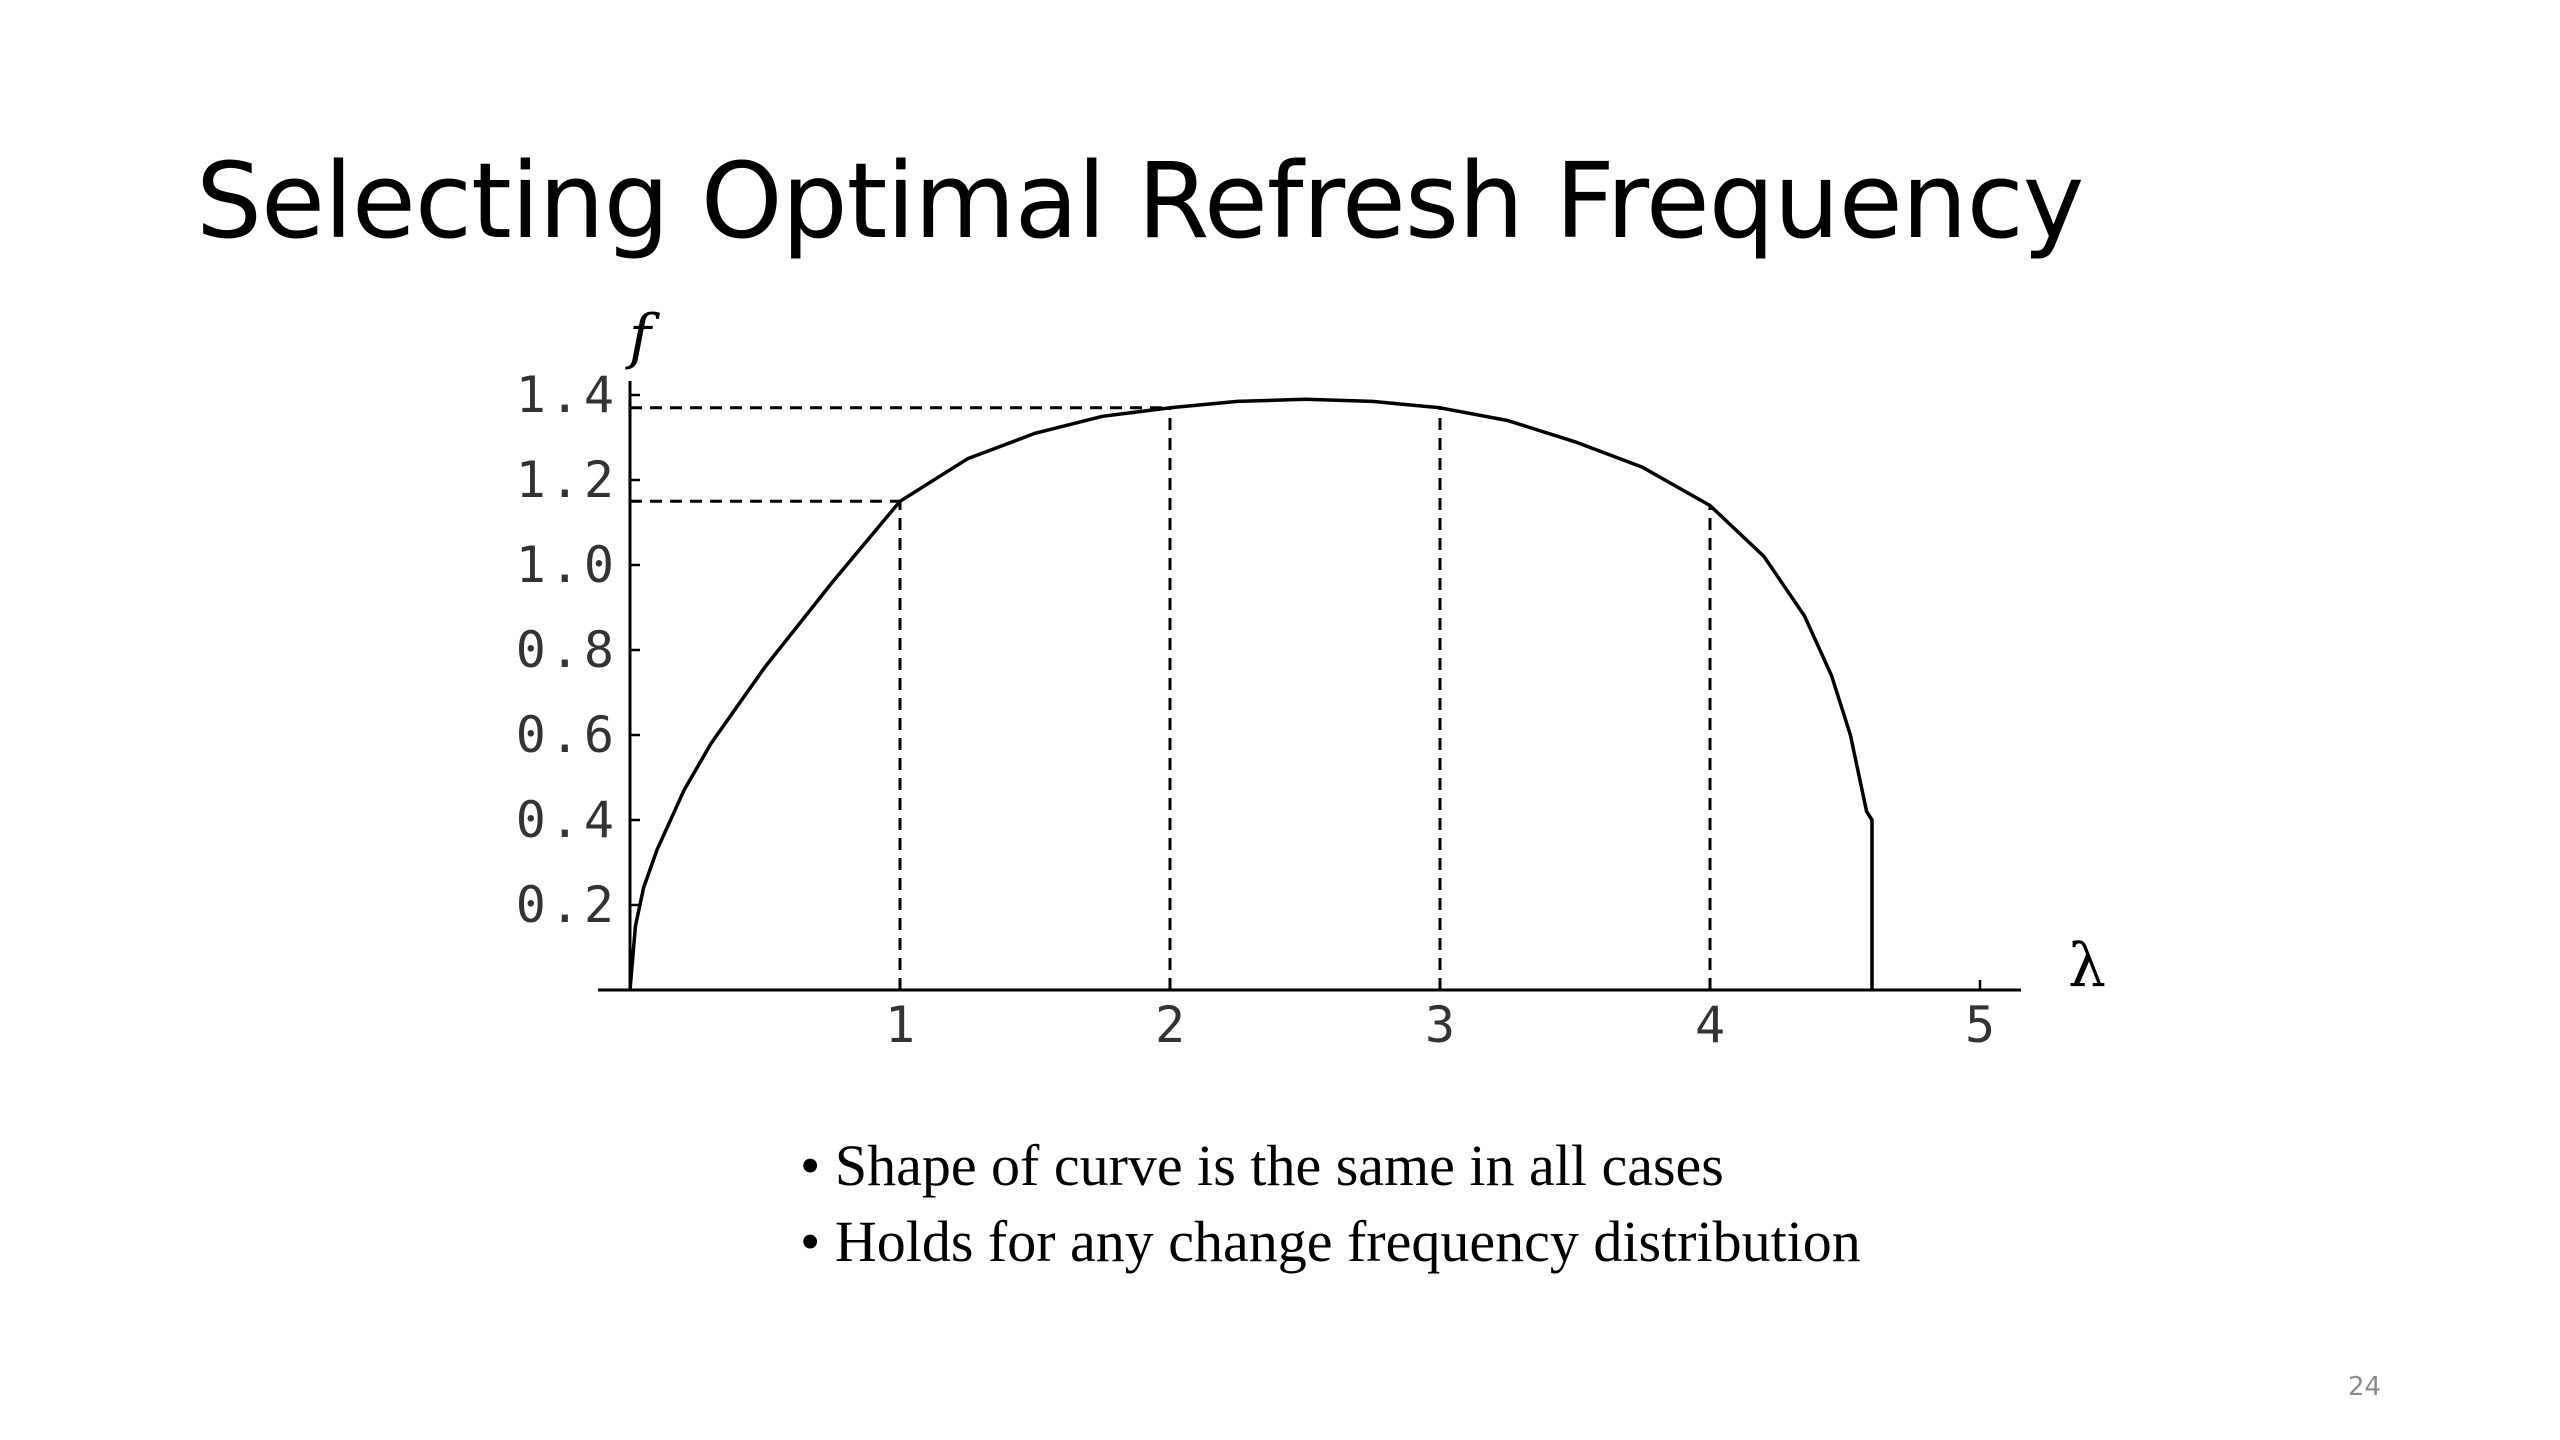 The image size is (2560, 1440). Describe the element at coordinates (1140, 201) in the screenshot. I see `slide-title: Selecting Optimal Refresh Frequency` at that location.